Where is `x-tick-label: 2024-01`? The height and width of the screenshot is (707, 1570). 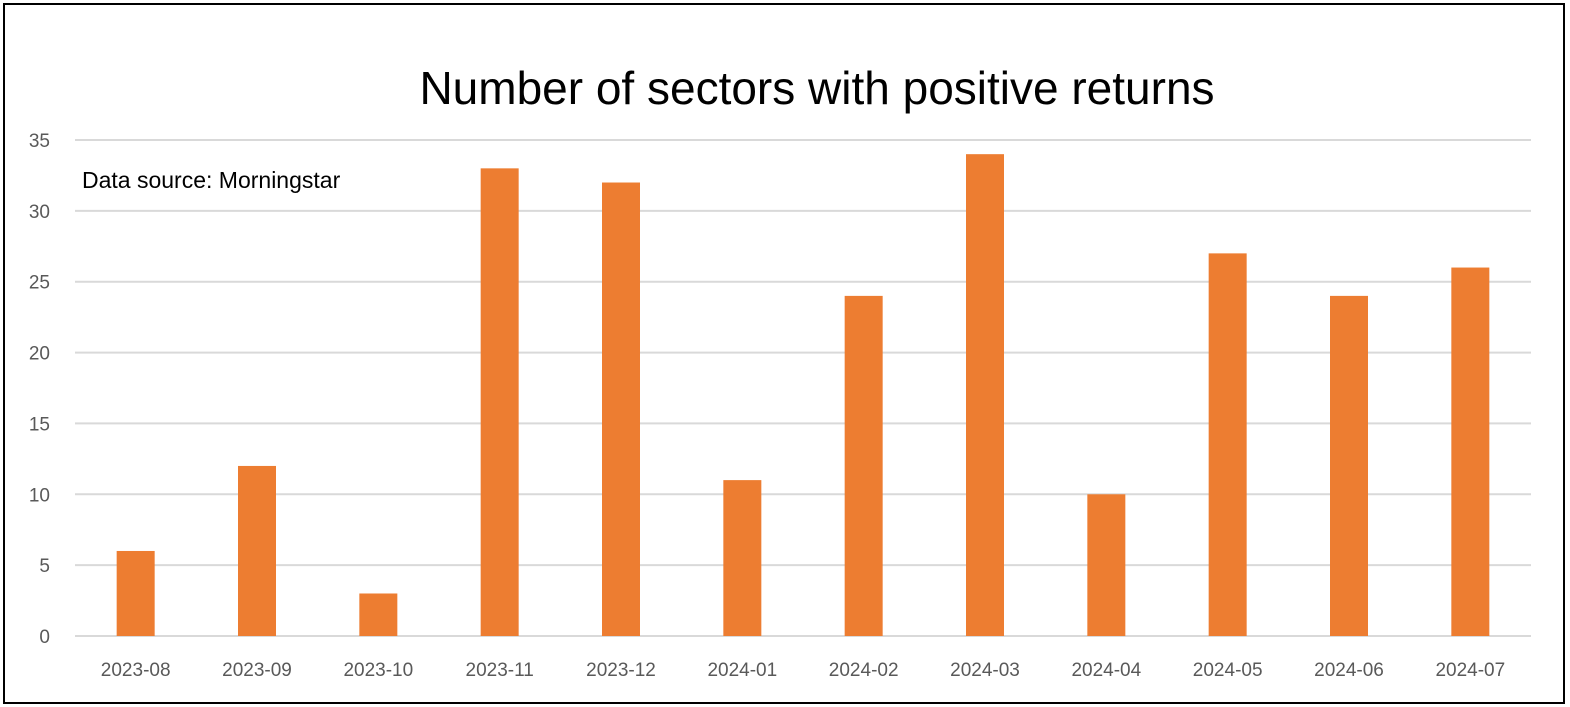
x-tick-label: 2024-01 is located at coordinates (742, 670).